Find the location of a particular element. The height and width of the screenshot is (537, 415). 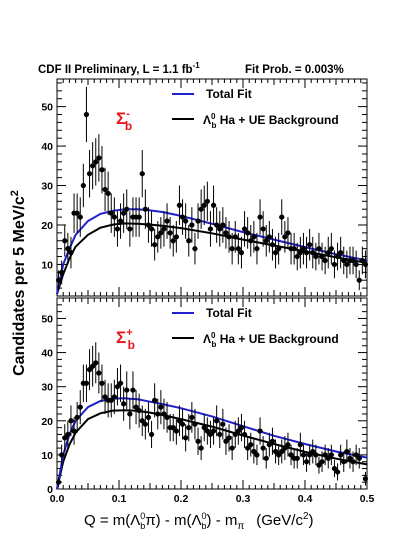

background-curve is located at coordinates (212, 258).